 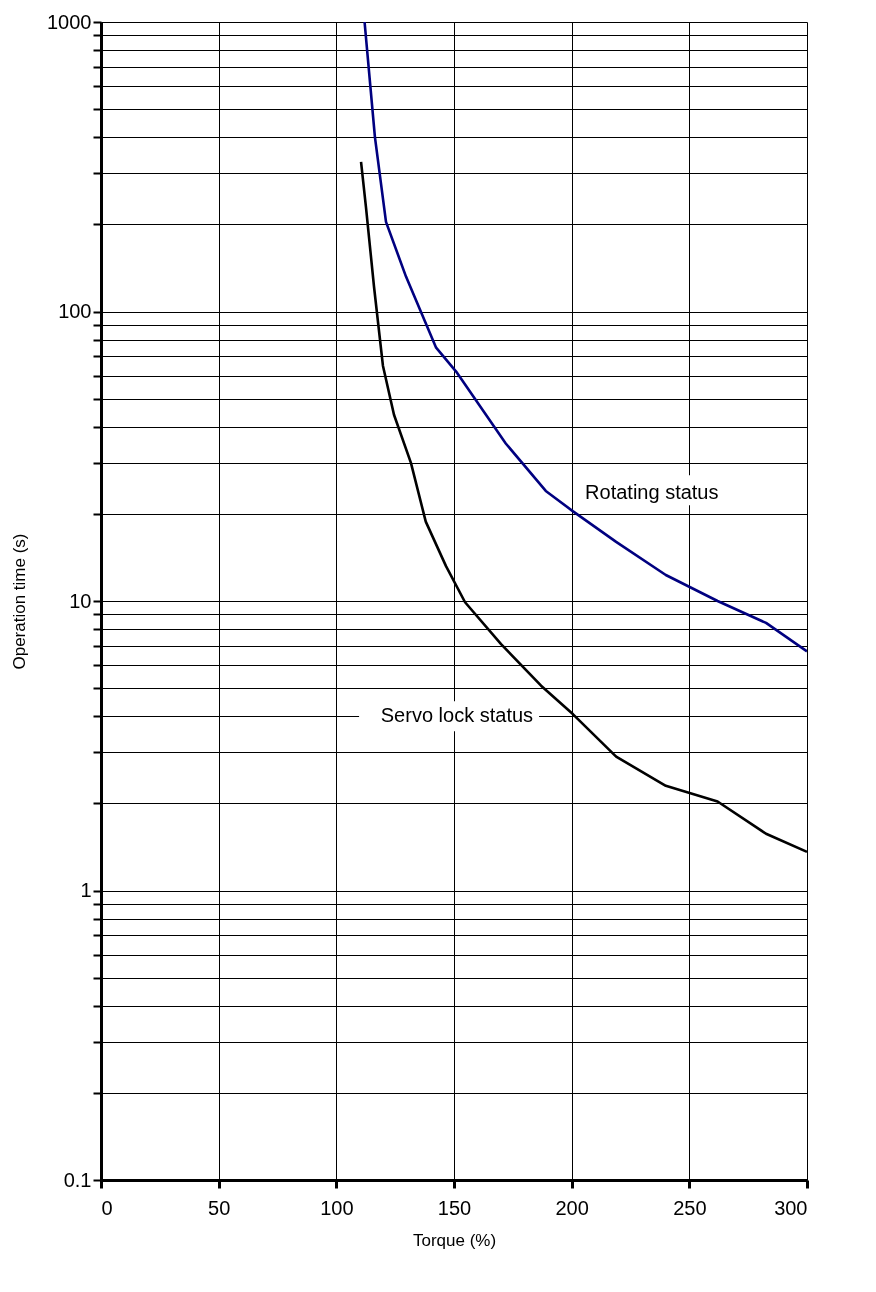 I want to click on x-tick-label: 200, so click(x=572, y=1207).